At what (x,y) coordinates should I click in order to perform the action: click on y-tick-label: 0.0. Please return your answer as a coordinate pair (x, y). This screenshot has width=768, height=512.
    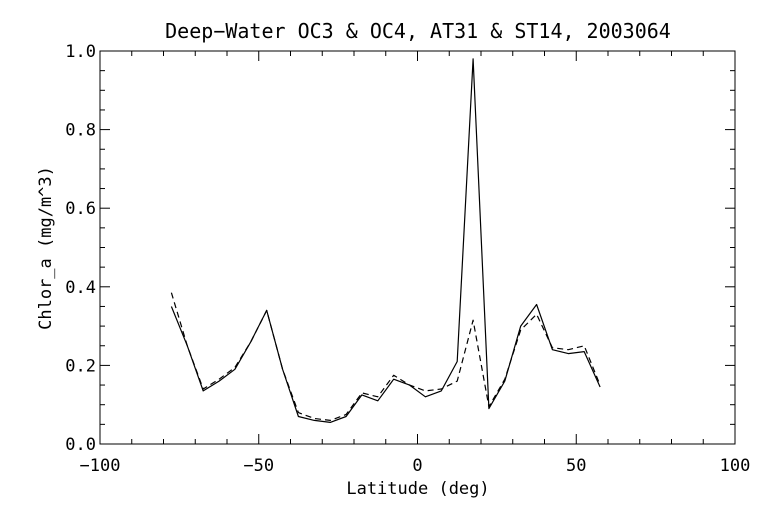
    Looking at the image, I should click on (80, 445).